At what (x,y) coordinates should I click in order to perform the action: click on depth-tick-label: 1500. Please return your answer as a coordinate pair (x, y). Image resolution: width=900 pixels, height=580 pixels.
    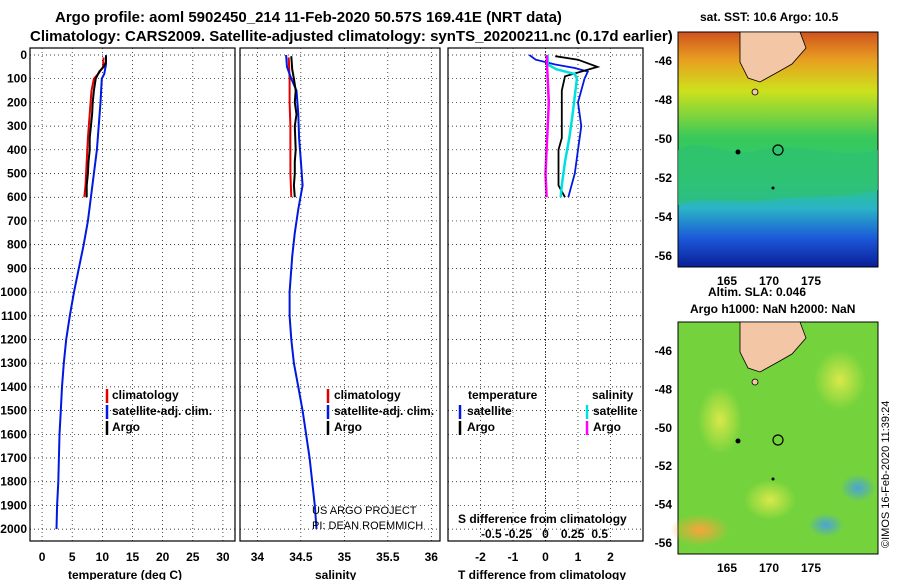
    Looking at the image, I should click on (13, 411).